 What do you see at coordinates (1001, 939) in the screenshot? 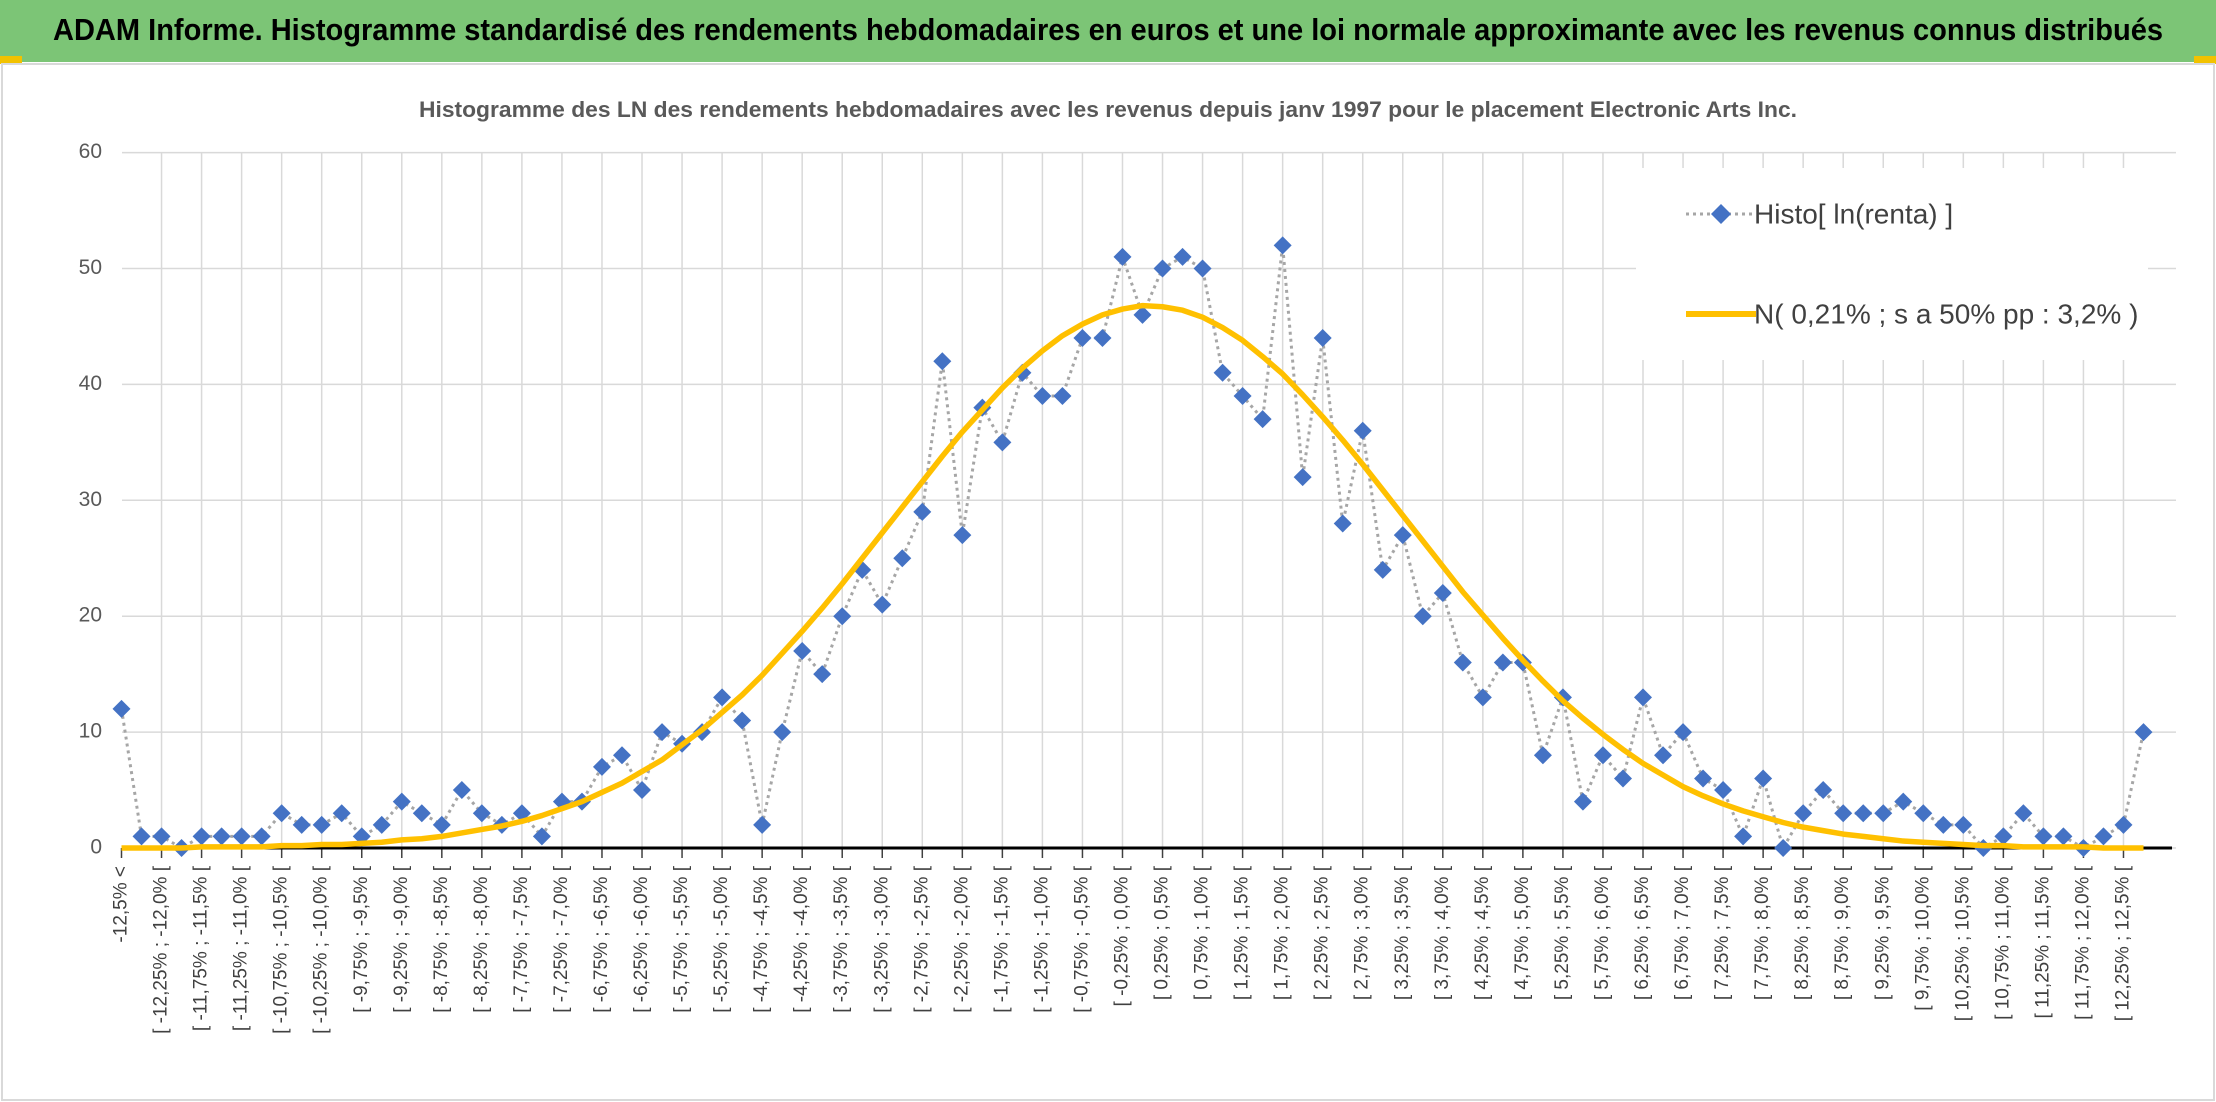
I see `x-tick-label: [ -1,75% ; -1,5% [` at bounding box center [1001, 939].